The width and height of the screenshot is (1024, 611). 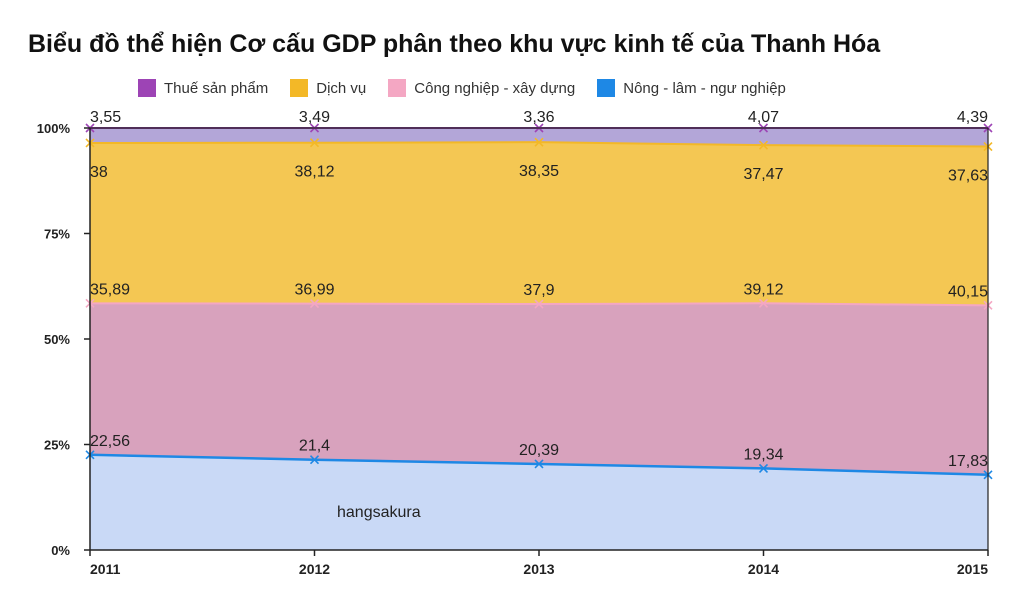 What do you see at coordinates (972, 569) in the screenshot?
I see `x-tick-label: 2015` at bounding box center [972, 569].